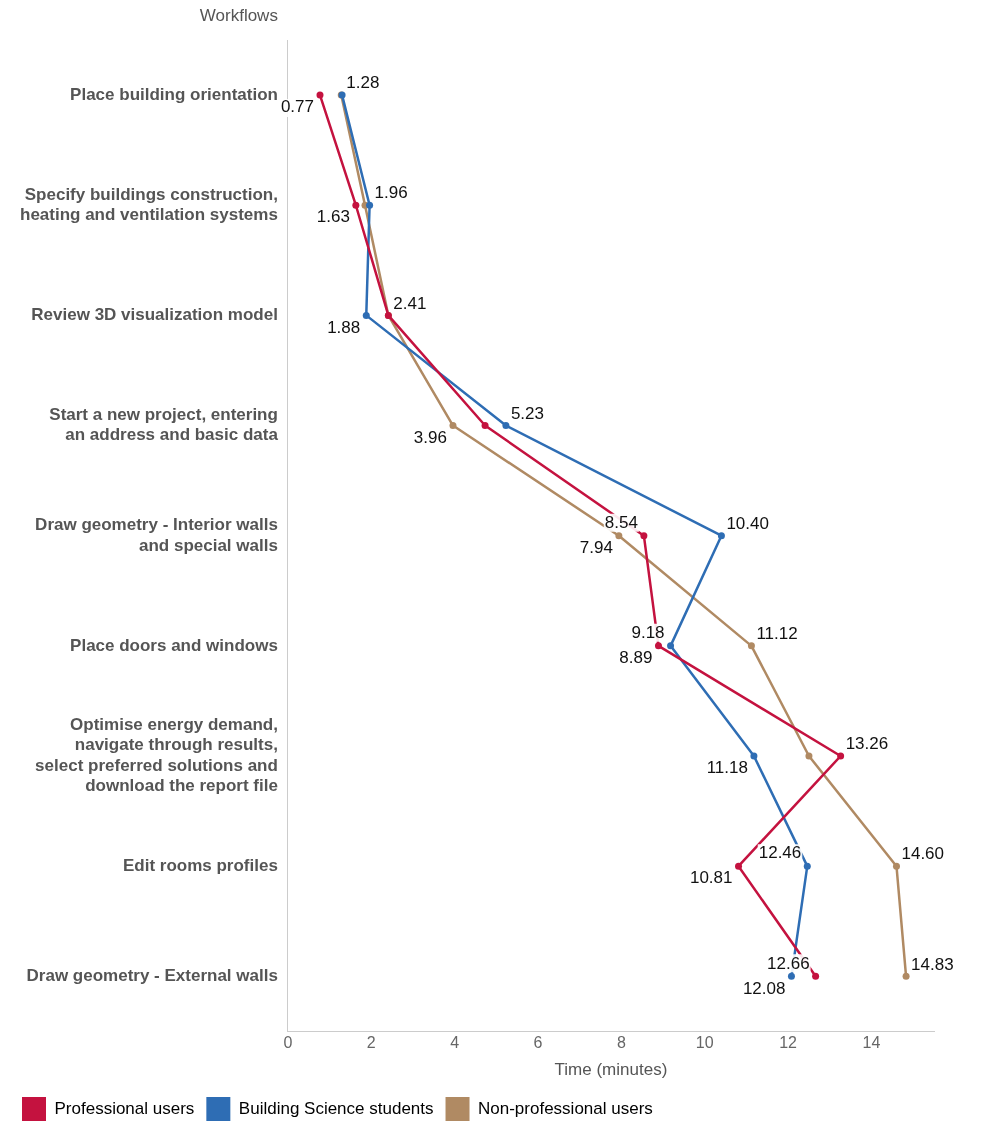 Image resolution: width=984 pixels, height=1136 pixels. What do you see at coordinates (788, 1043) in the screenshot?
I see `x-tick-label: 12` at bounding box center [788, 1043].